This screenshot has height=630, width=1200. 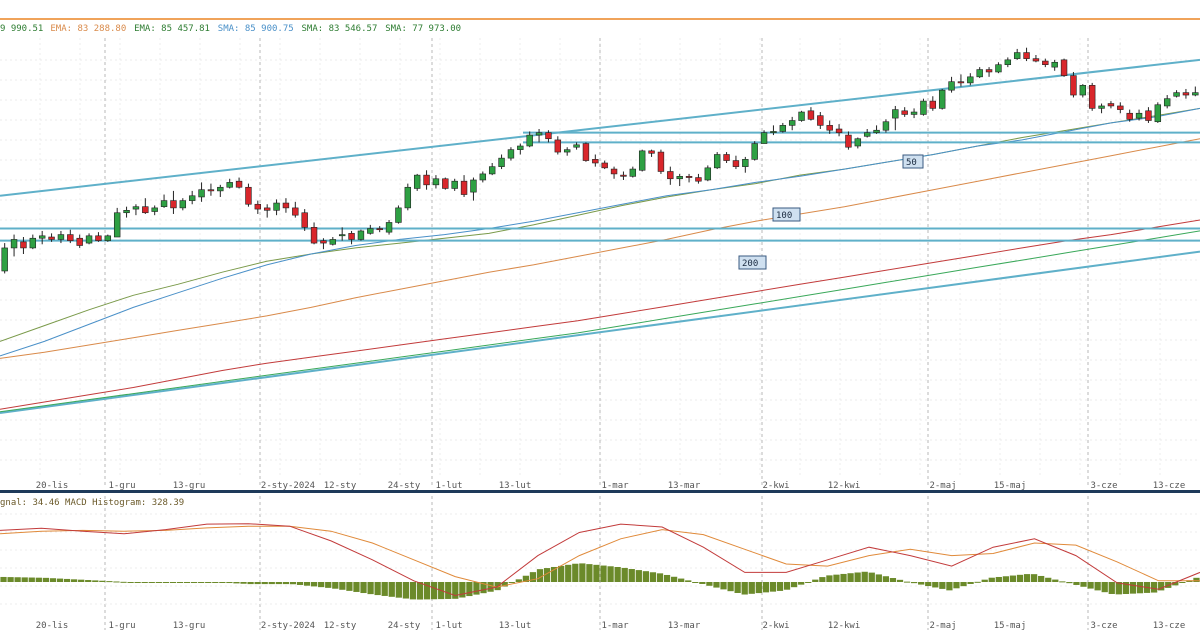 I want to click on macd-x-tick-label-2: 13-gru, so click(x=189, y=625).